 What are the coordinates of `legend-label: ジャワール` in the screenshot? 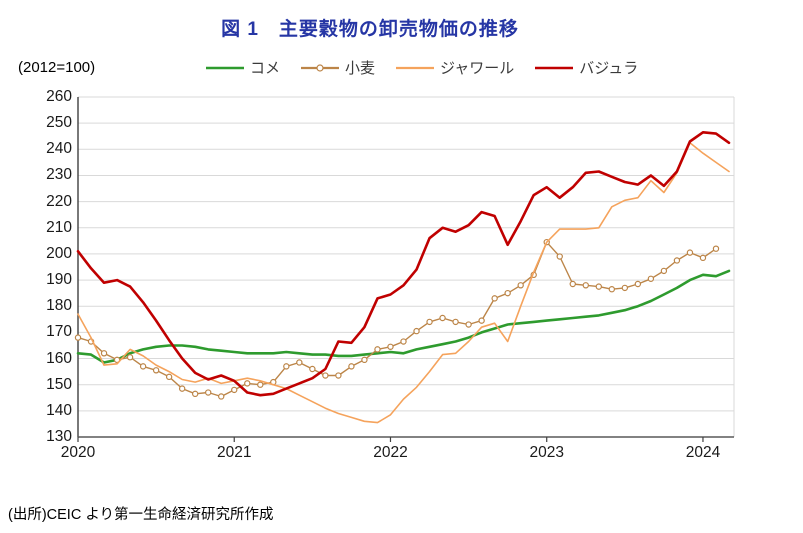 It's located at (477, 68).